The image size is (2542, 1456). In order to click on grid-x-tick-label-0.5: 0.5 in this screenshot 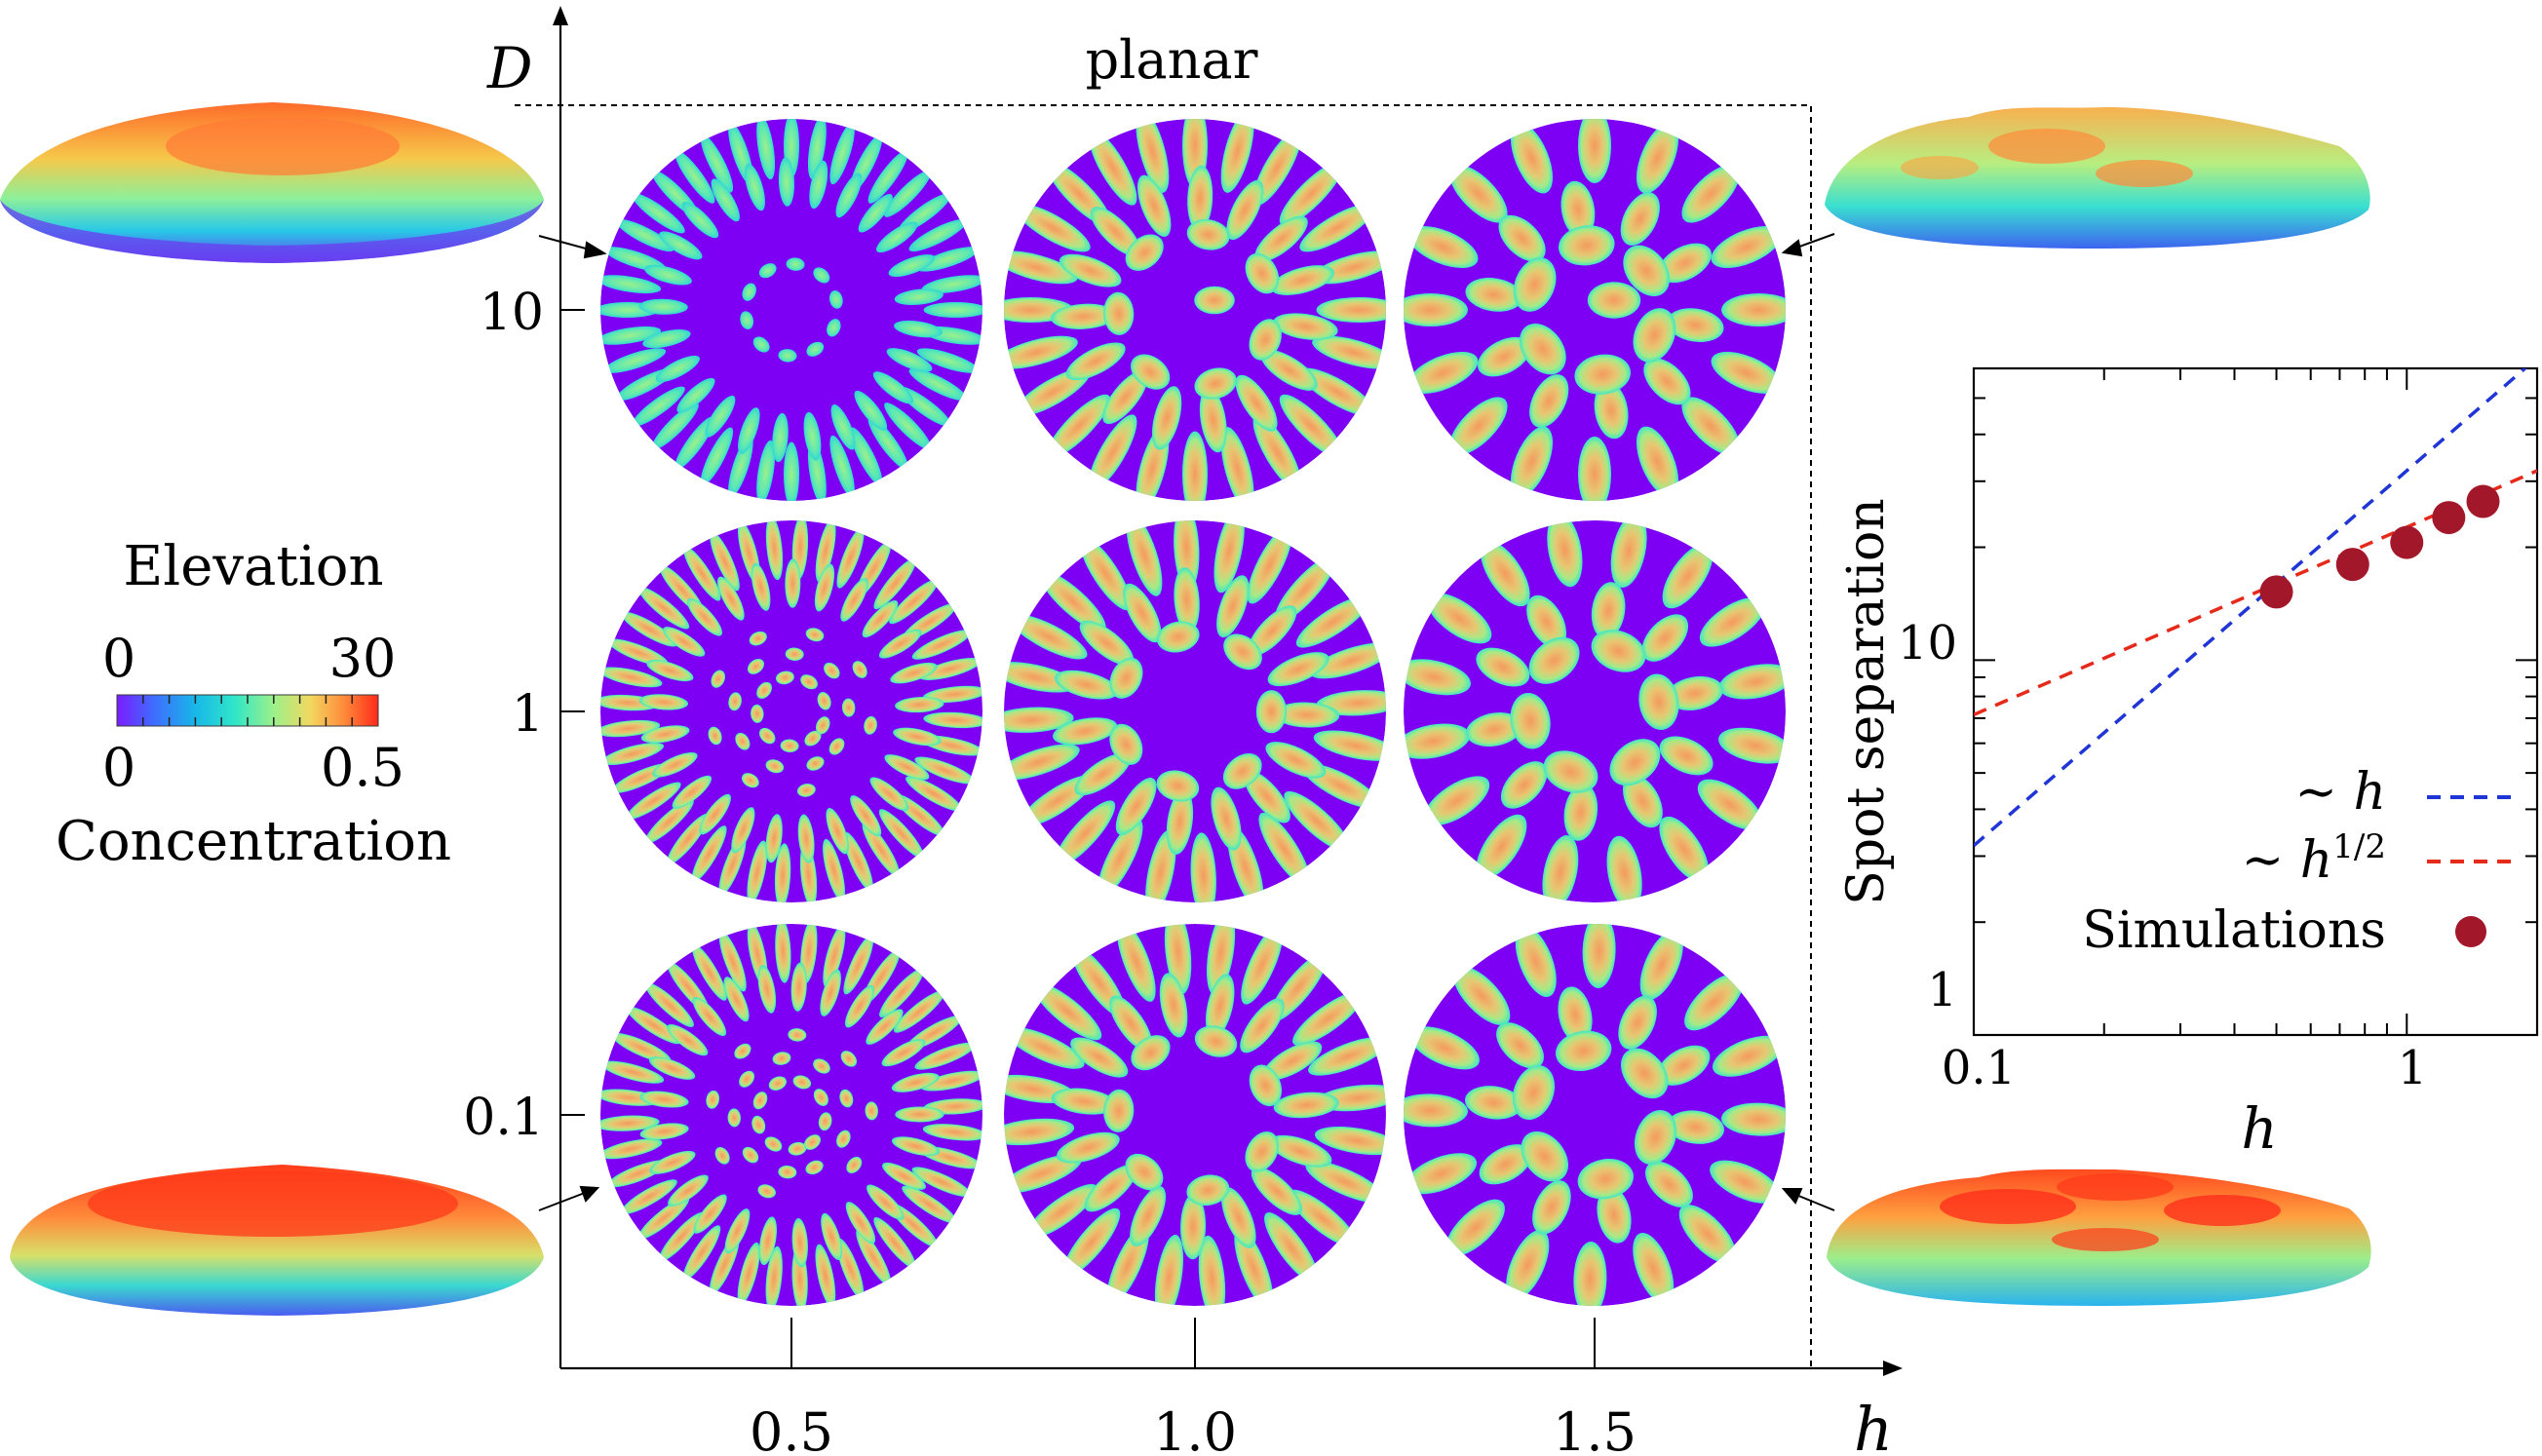, I will do `click(791, 1428)`.